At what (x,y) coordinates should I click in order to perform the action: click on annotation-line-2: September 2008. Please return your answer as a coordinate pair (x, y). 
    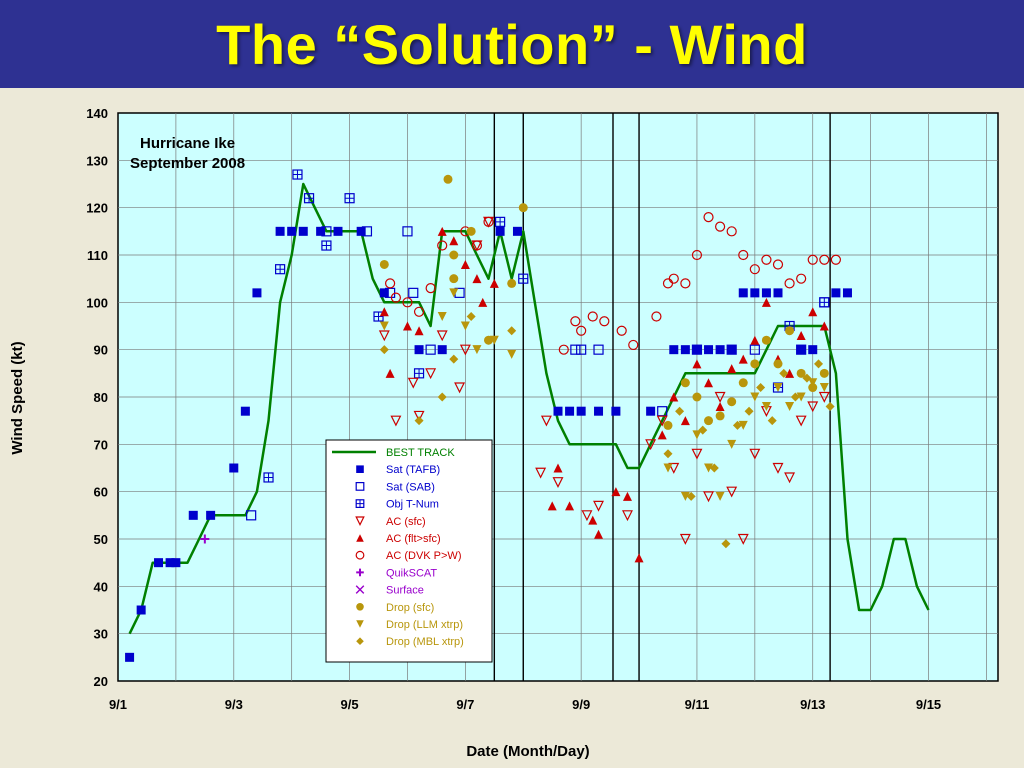
    Looking at the image, I should click on (187, 163).